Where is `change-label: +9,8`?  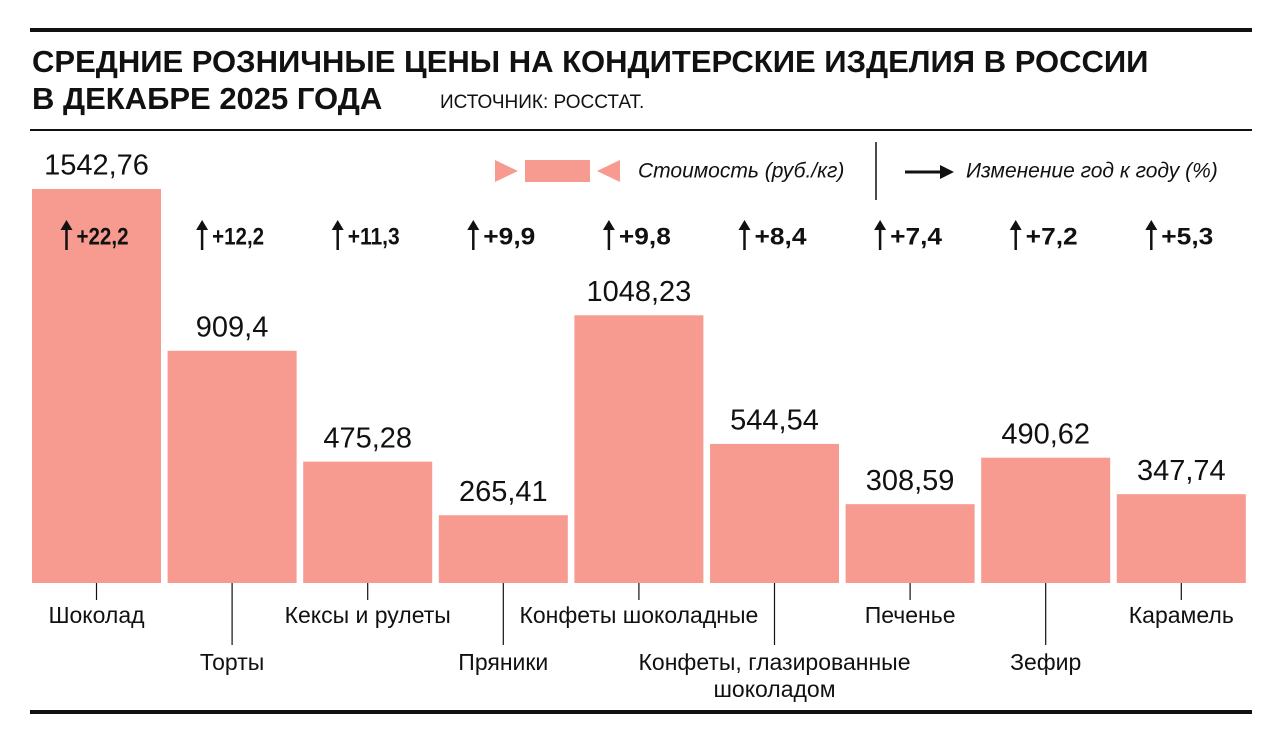 change-label: +9,8 is located at coordinates (645, 236).